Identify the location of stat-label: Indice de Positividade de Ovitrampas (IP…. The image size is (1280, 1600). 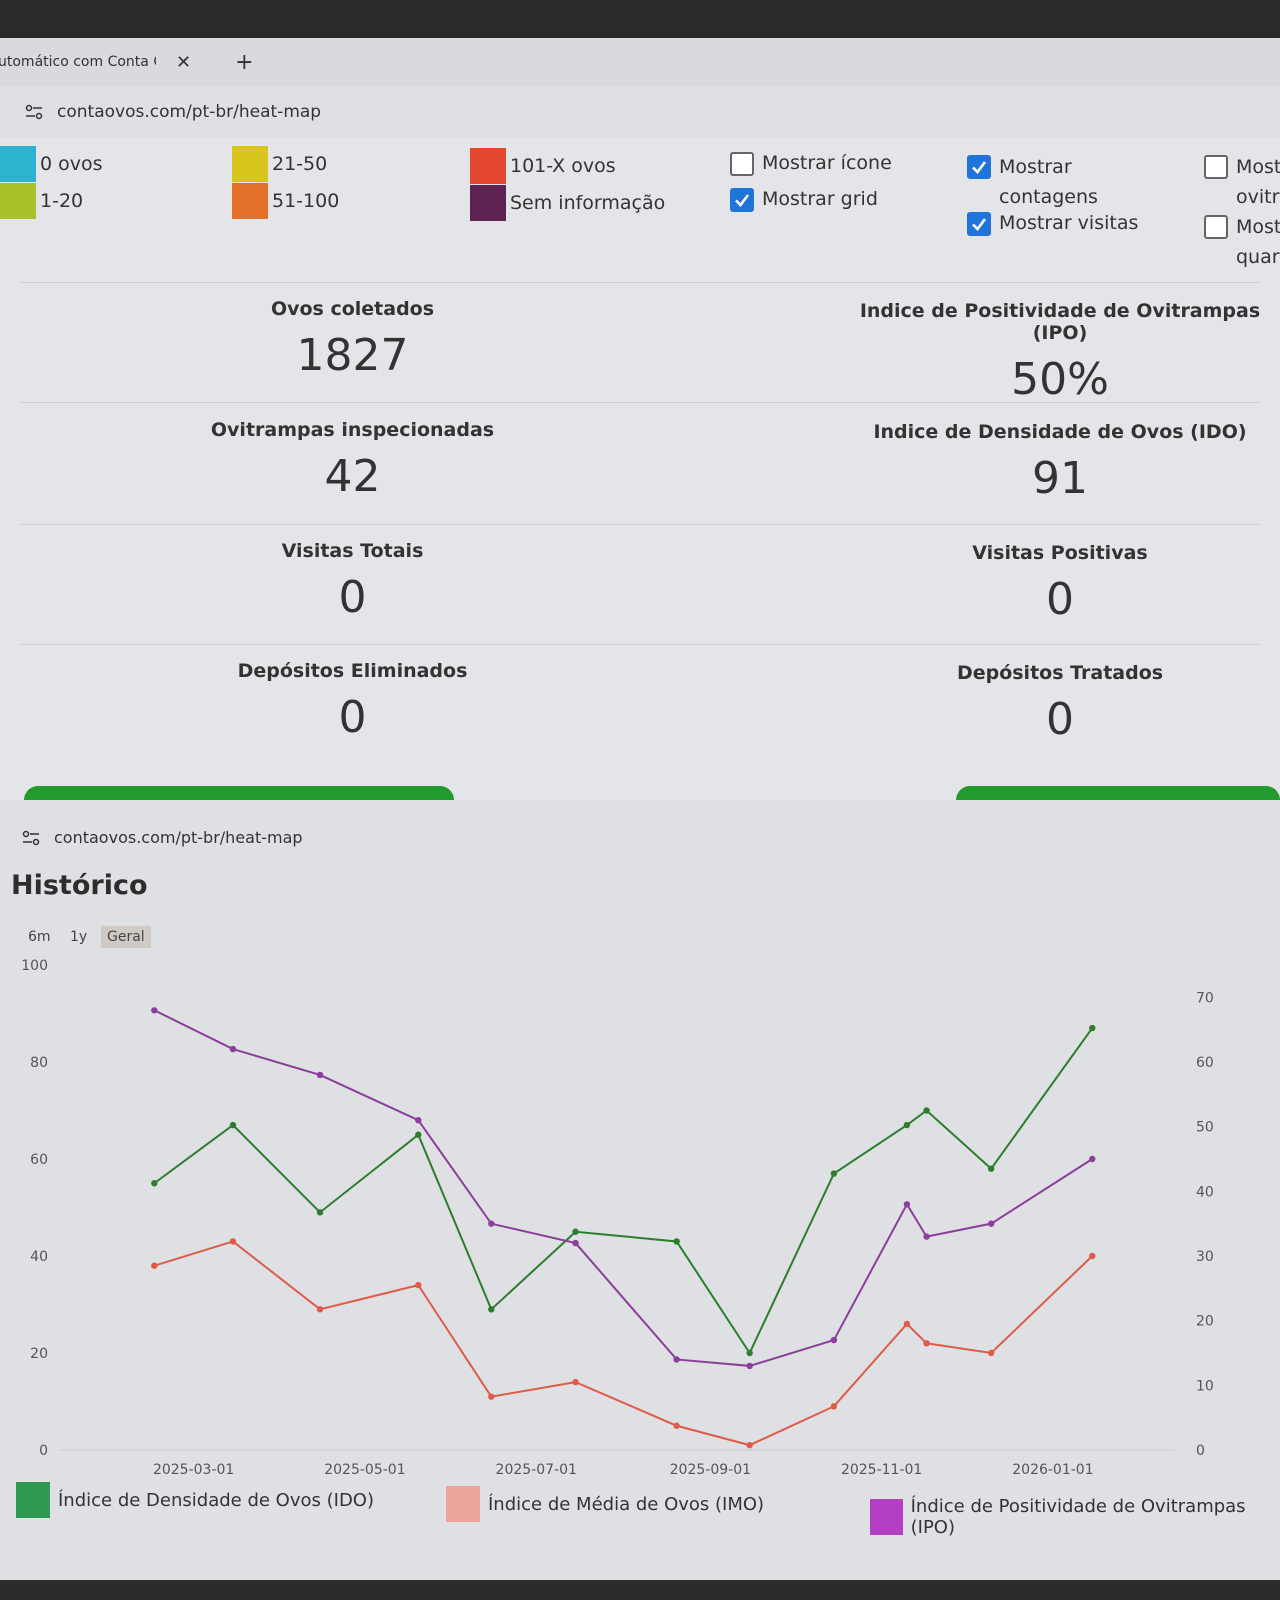
(1060, 322).